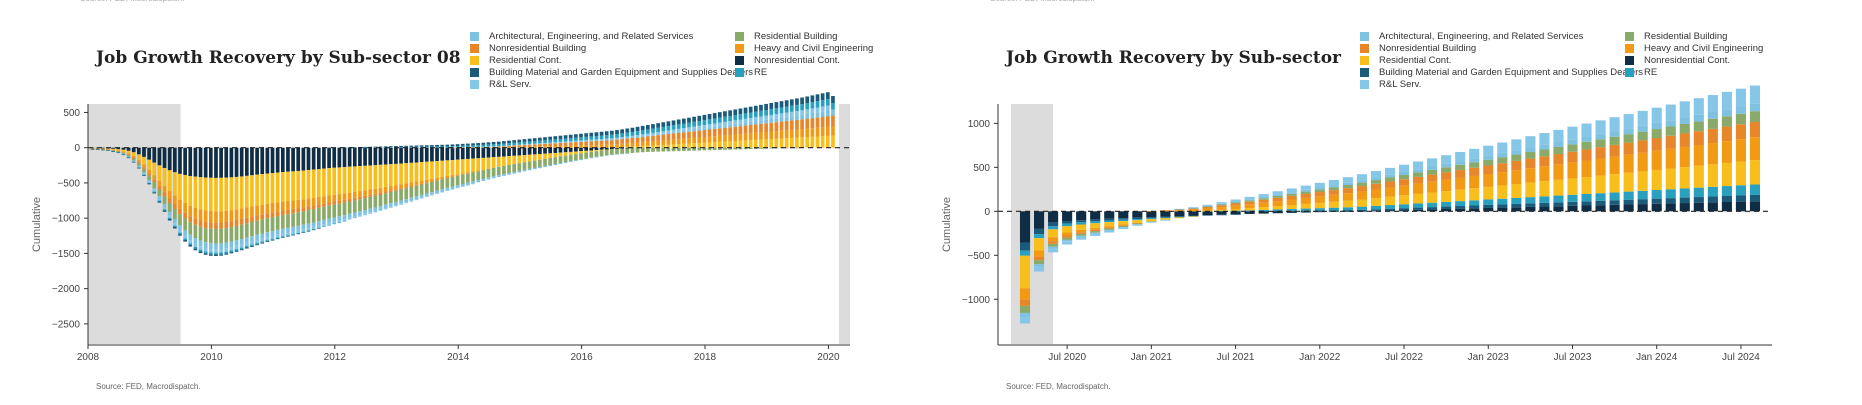 The width and height of the screenshot is (1862, 405). I want to click on x-tick-label: Jul 2020, so click(1067, 357).